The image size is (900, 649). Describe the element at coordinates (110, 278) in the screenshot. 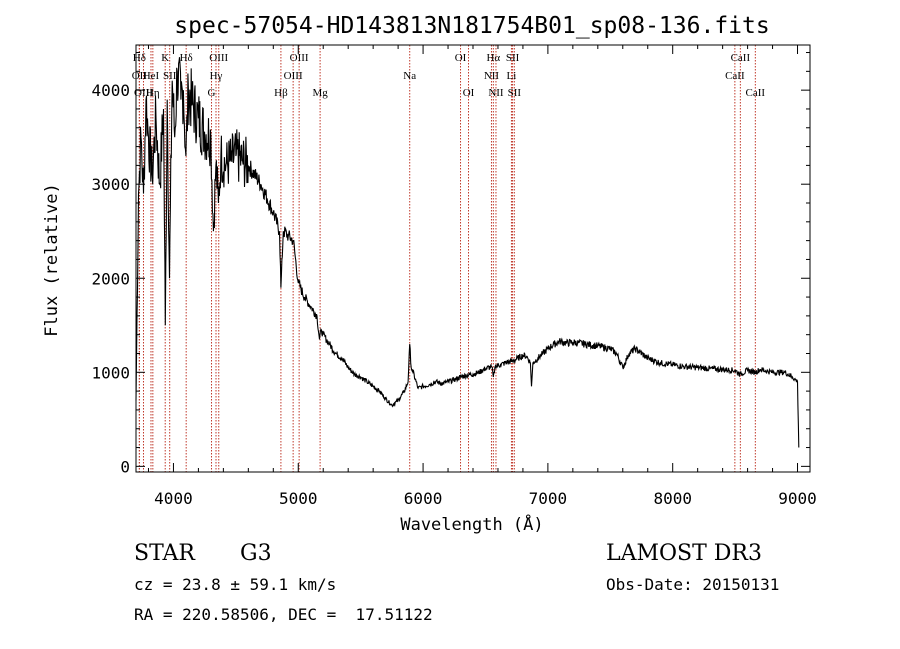

I see `y-tick-label: 2000` at that location.